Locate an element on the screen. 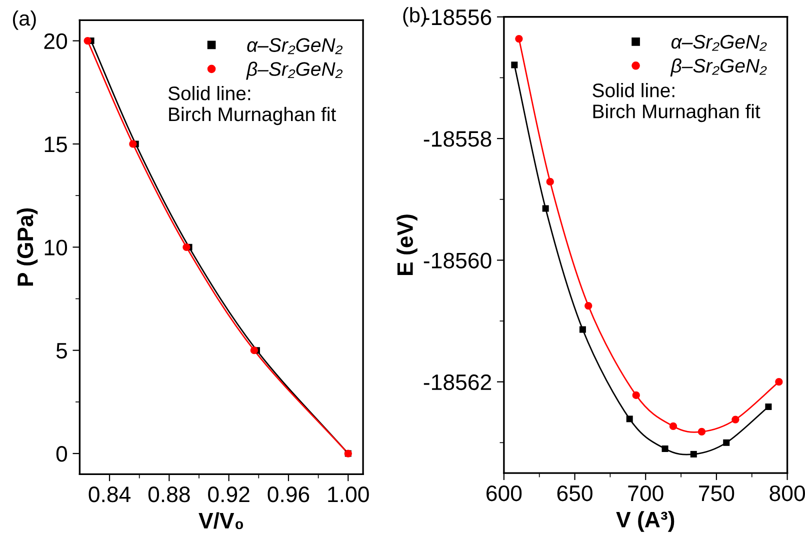 This screenshot has width=805, height=545. y-axis-title: E (eV) is located at coordinates (407, 244).